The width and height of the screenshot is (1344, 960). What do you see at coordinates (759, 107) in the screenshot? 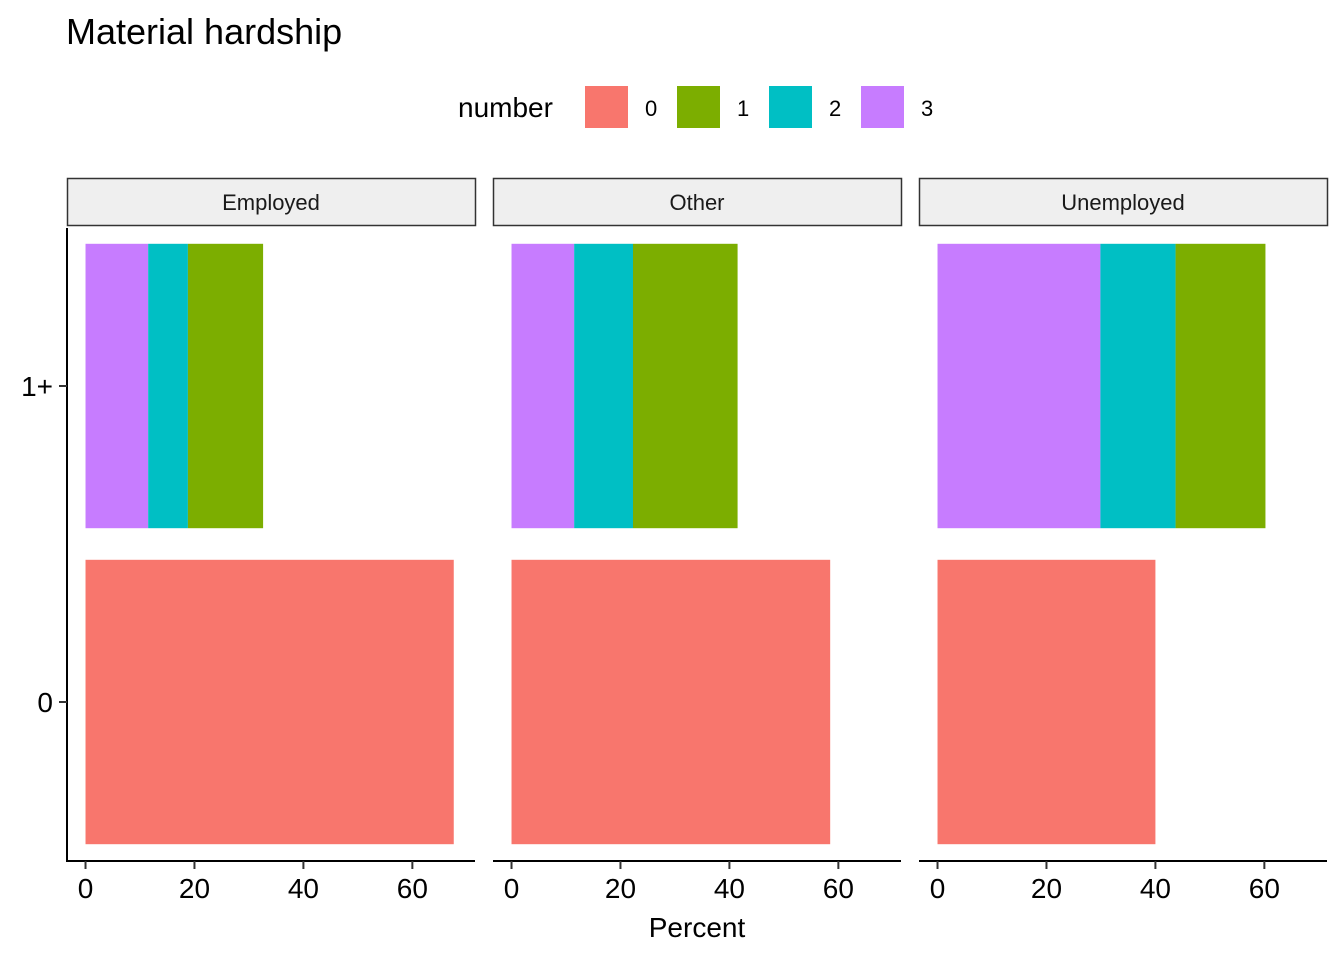
I see `legend-items: 0 1 2 3` at bounding box center [759, 107].